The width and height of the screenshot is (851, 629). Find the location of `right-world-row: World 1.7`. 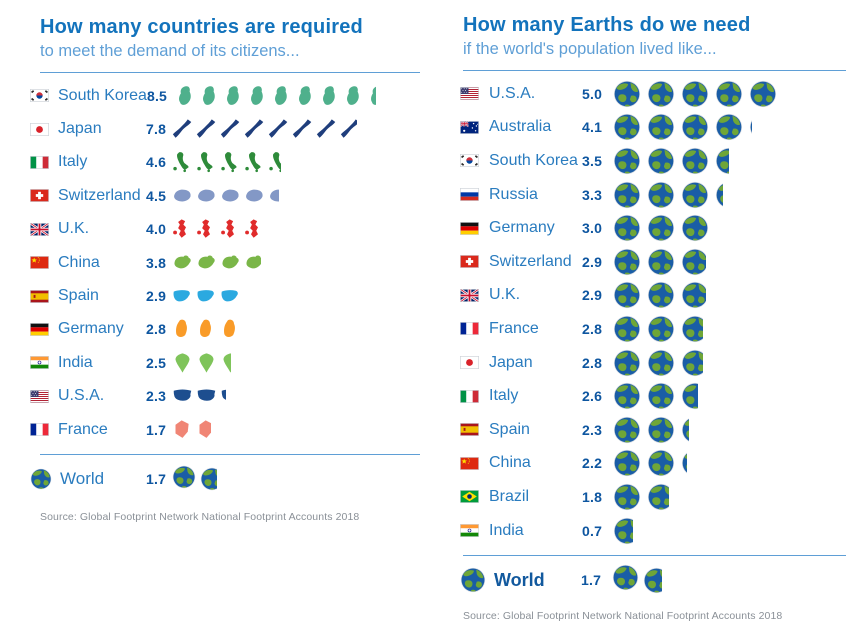

right-world-row: World 1.7 is located at coordinates (653, 580).